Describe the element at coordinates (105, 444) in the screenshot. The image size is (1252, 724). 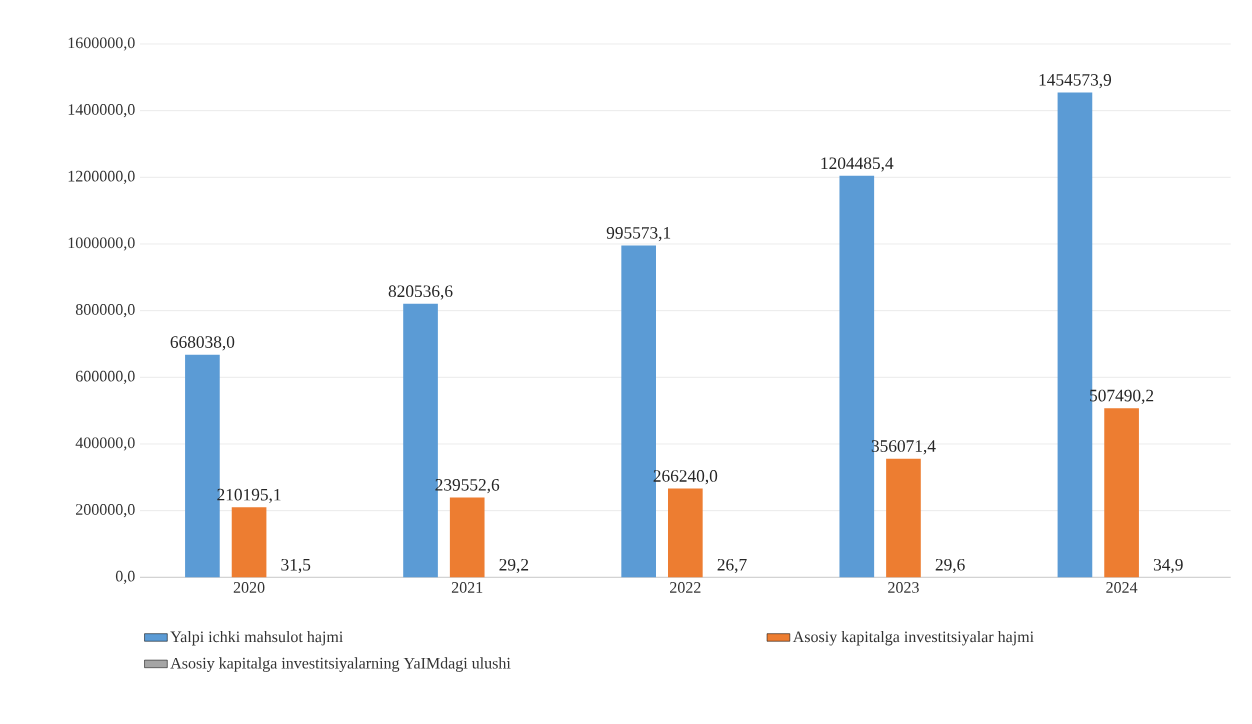
I see `y-tick-label: 400000,0` at that location.